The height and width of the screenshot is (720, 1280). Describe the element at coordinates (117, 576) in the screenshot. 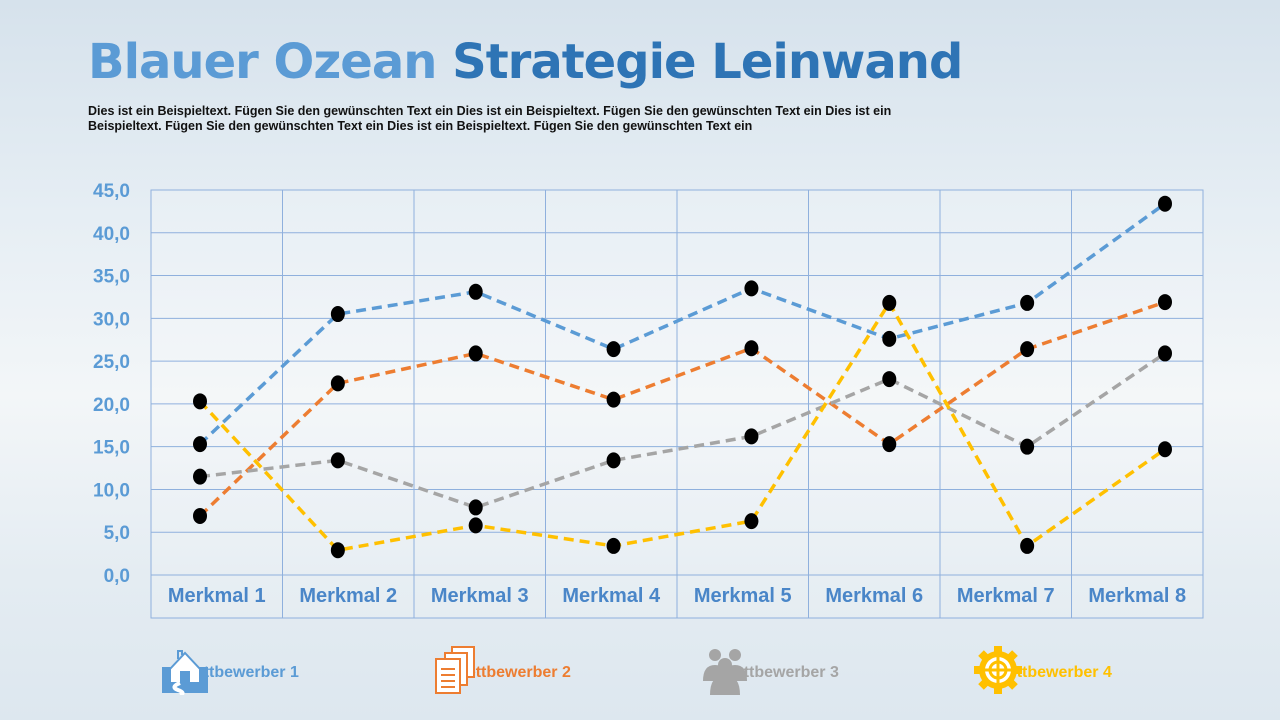

I see `y-tick-label: 0,0` at that location.